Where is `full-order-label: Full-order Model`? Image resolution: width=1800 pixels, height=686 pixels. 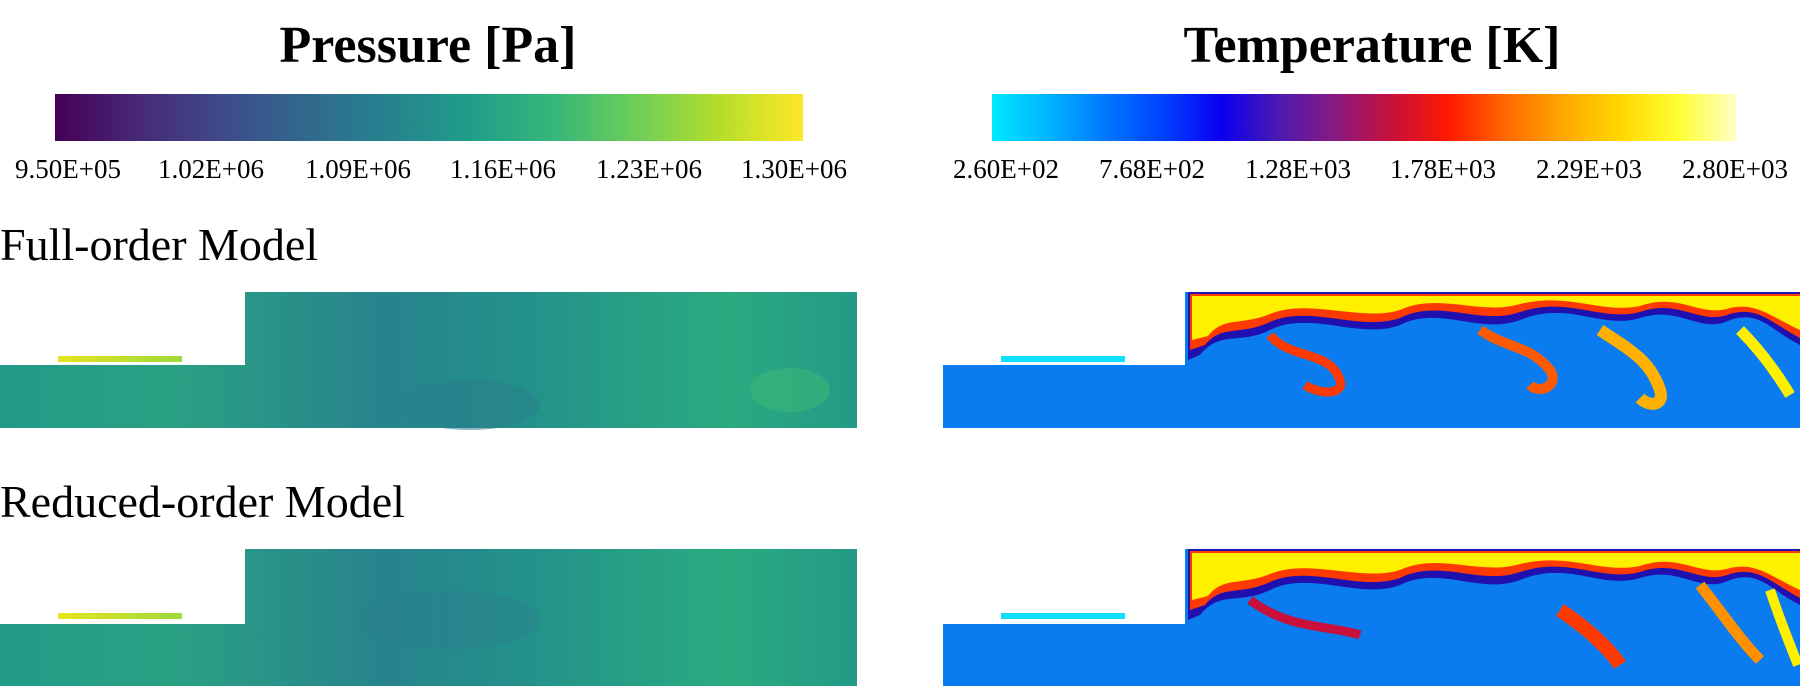
full-order-label: Full-order Model is located at coordinates (159, 244).